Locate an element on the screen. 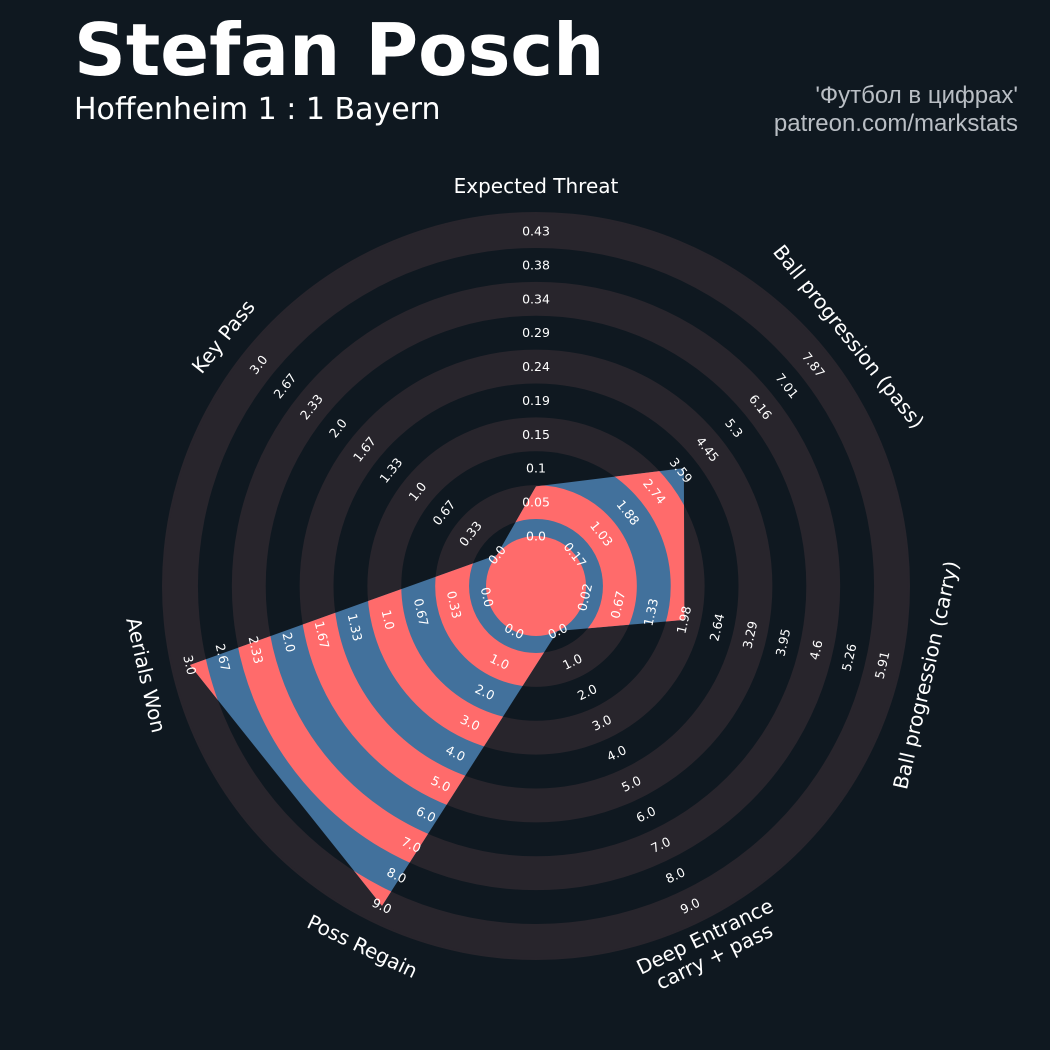 The width and height of the screenshot is (1050, 1050). tick-label: 2.64 is located at coordinates (716, 627).